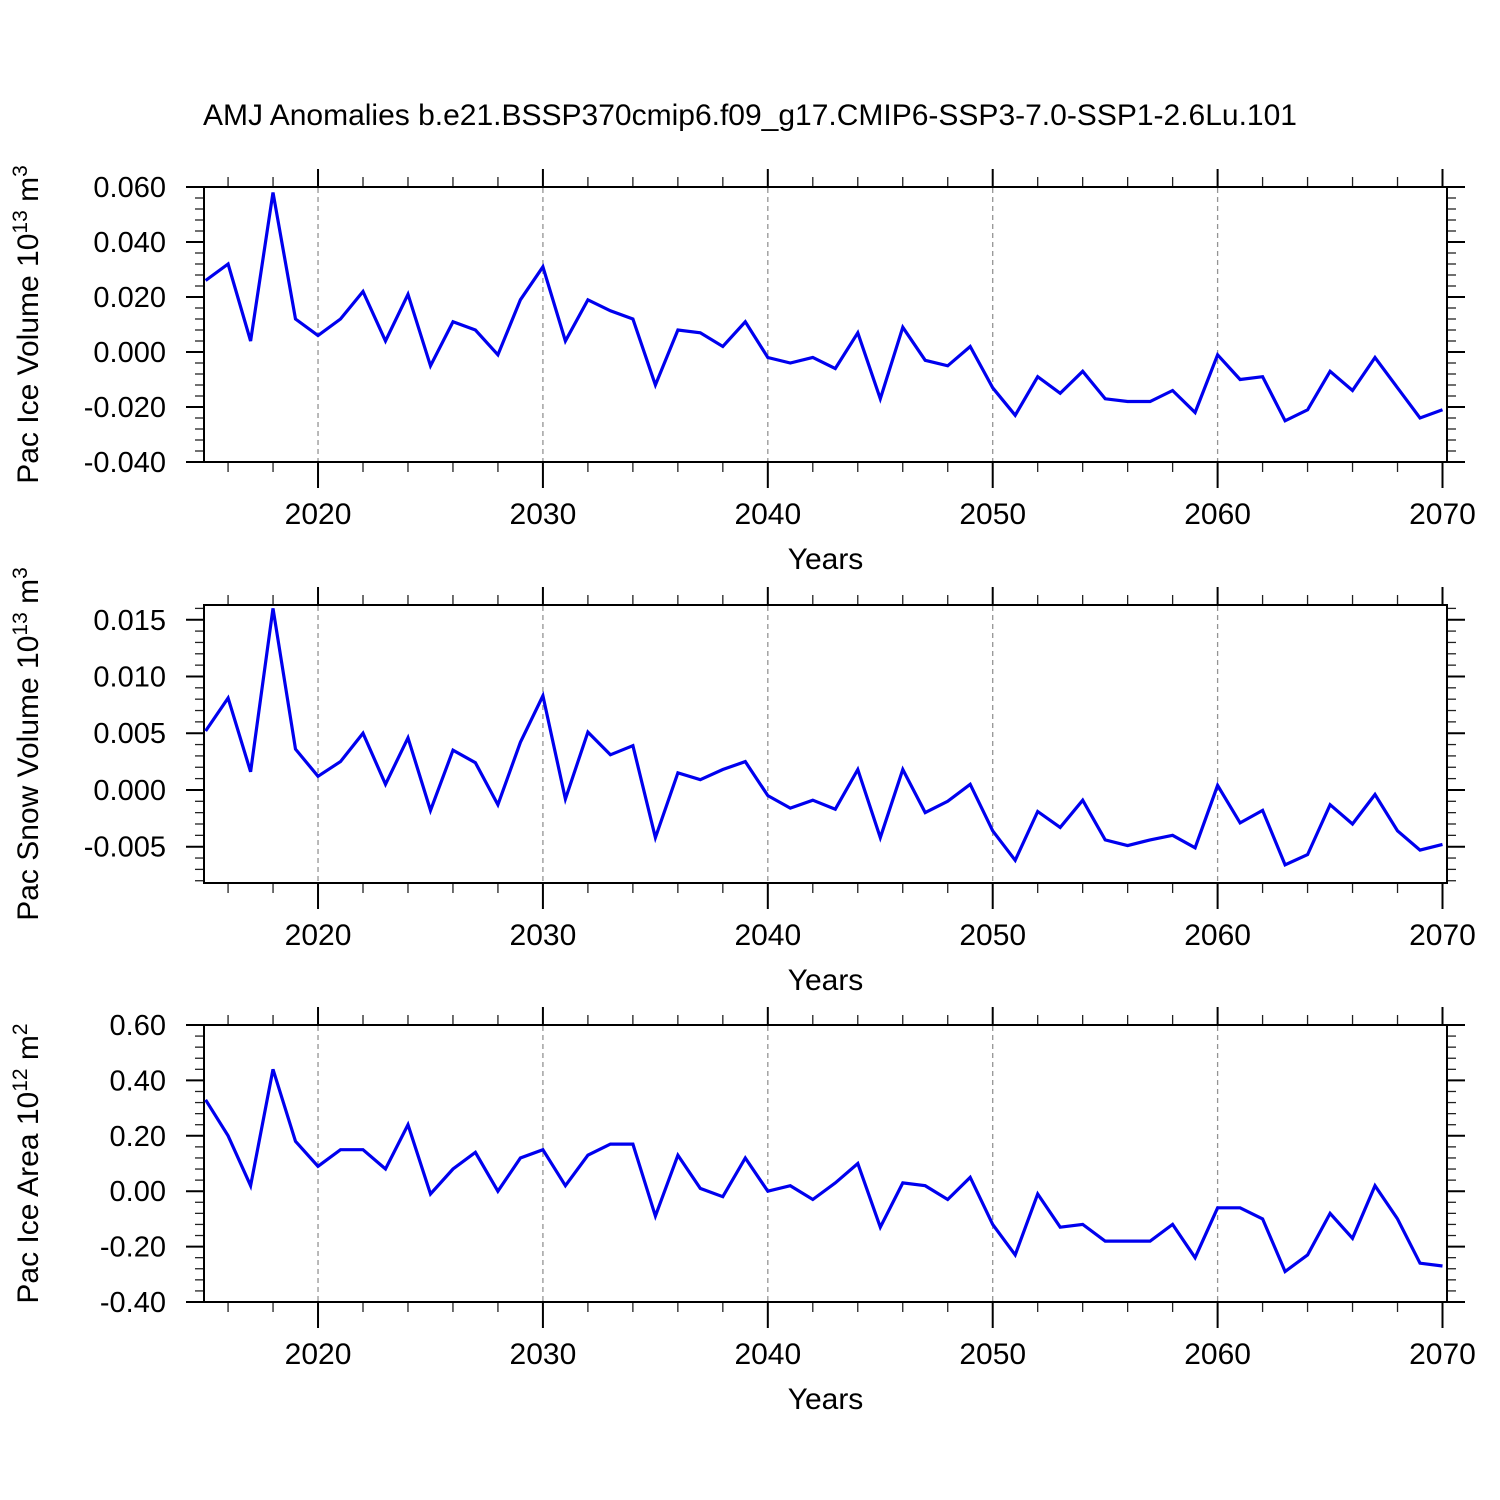 Image resolution: width=1500 pixels, height=1500 pixels. What do you see at coordinates (125, 848) in the screenshot?
I see `y-tick-label: -0.005` at bounding box center [125, 848].